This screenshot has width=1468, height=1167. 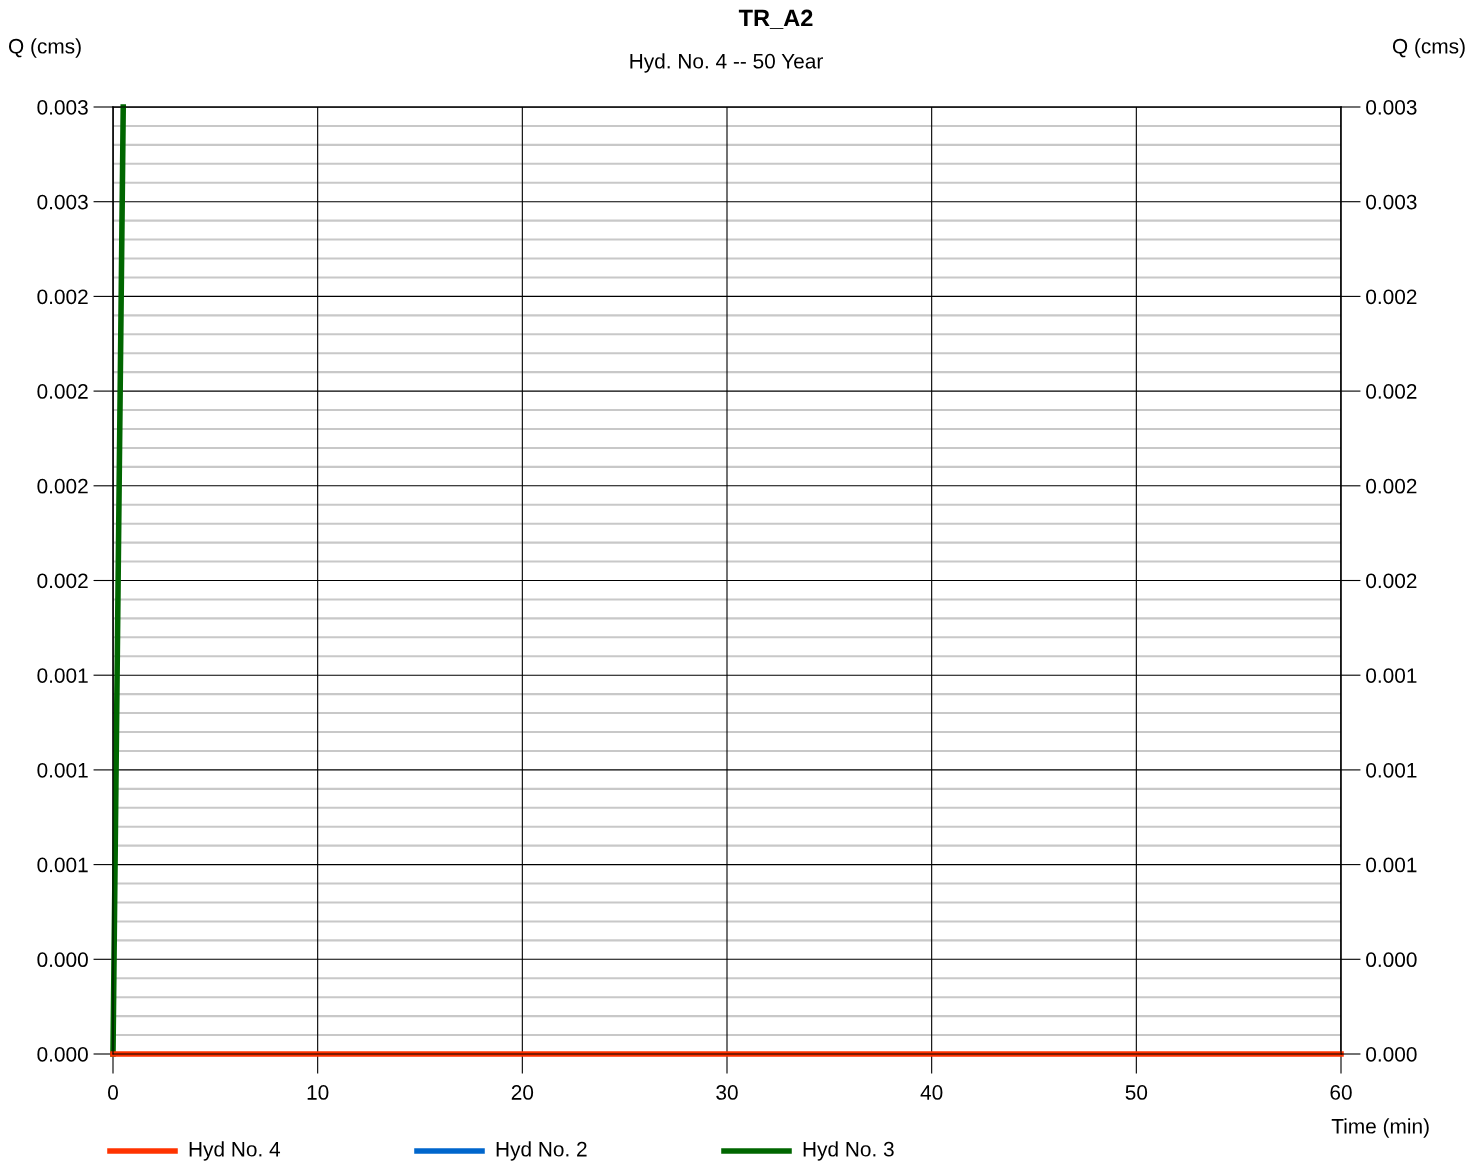 I want to click on chart-subtitle: Hyd. No. 4 -- 50 Year, so click(x=726, y=63).